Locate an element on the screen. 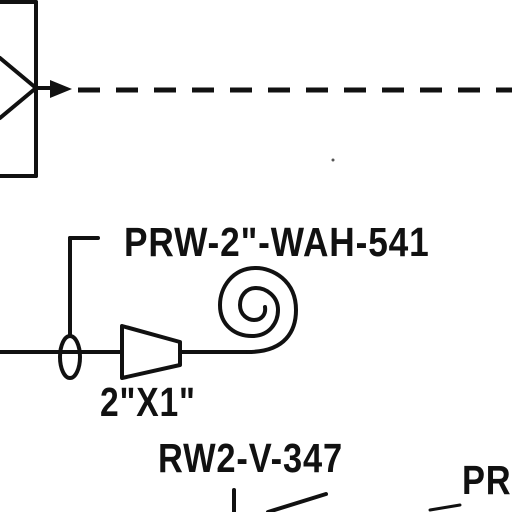  arrow-head-icon is located at coordinates (61, 89).